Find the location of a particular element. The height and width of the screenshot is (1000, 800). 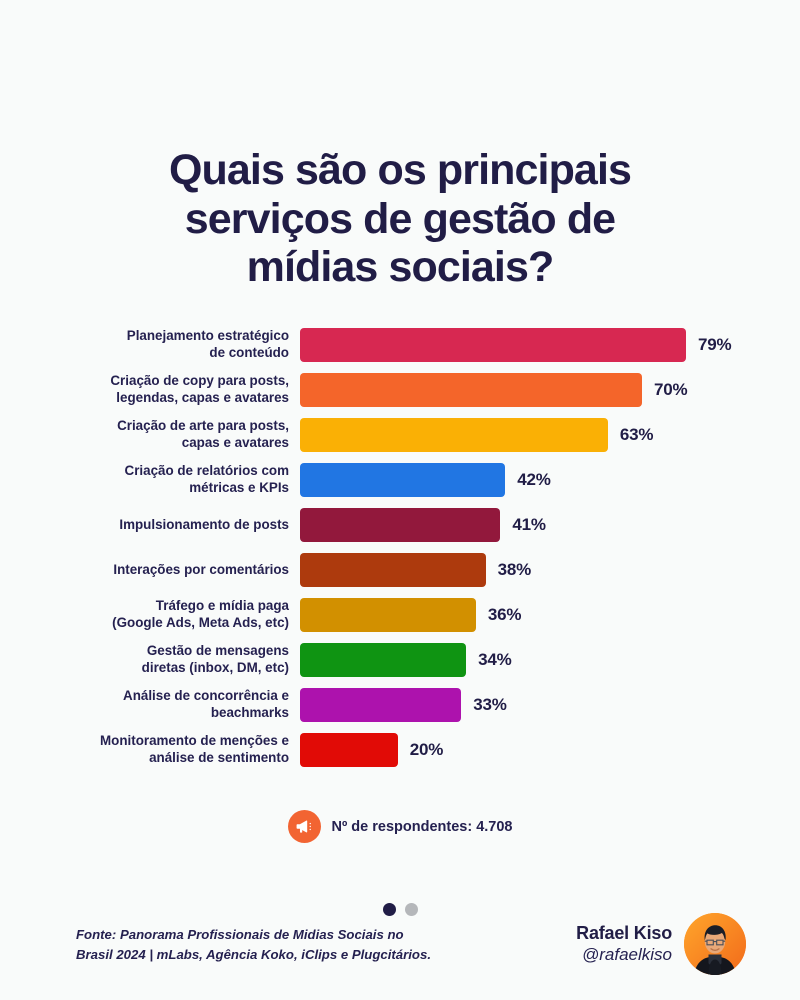

megaphone-icon is located at coordinates (304, 826).